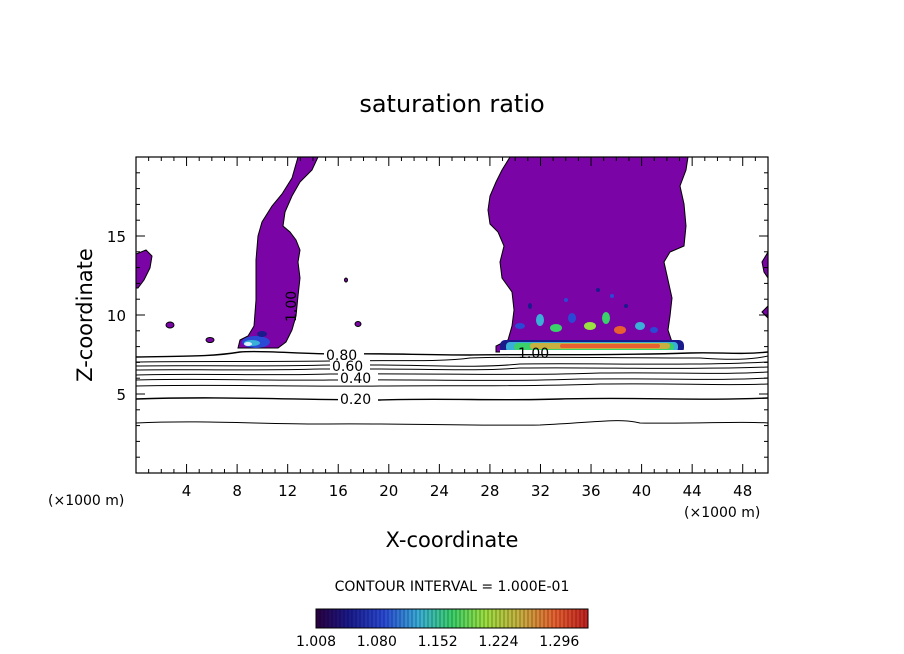  I want to click on x-tick-label: 28, so click(489, 491).